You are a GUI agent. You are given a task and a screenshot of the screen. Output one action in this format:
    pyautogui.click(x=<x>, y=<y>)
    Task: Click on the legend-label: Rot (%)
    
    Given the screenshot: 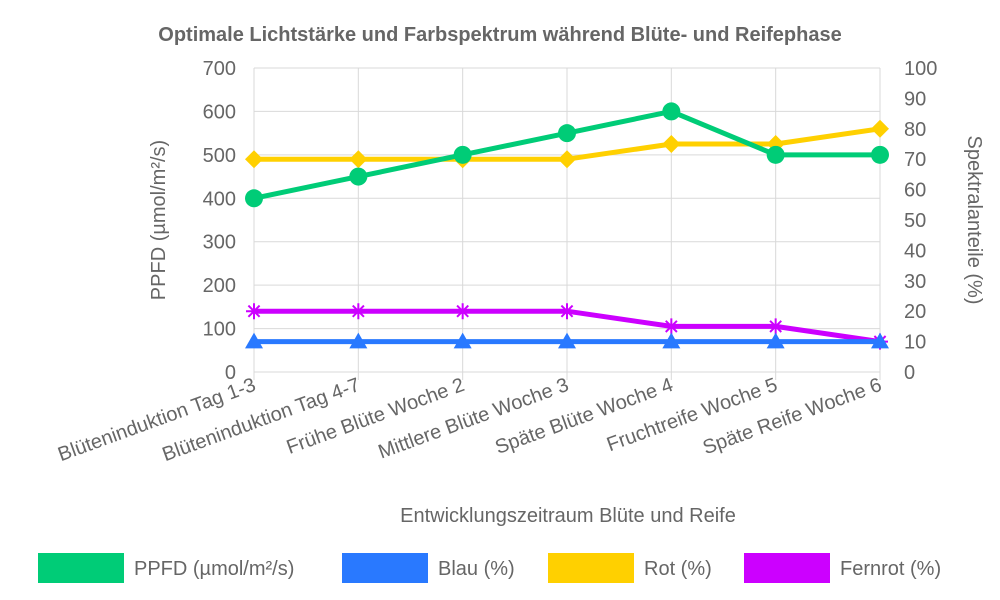 What is the action you would take?
    pyautogui.click(x=678, y=569)
    